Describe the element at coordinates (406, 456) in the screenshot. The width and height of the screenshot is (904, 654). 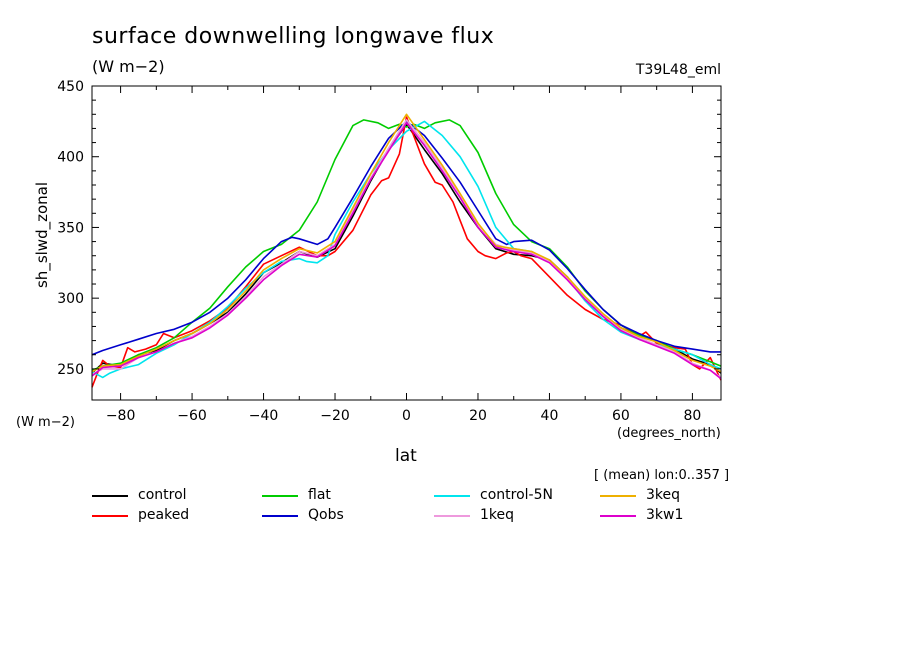
I see `x-axis-label: lat` at that location.